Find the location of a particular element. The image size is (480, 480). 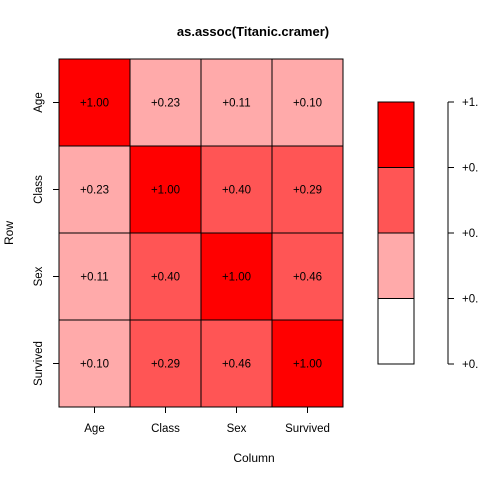

heatmap-cell-sex-class is located at coordinates (165, 276).